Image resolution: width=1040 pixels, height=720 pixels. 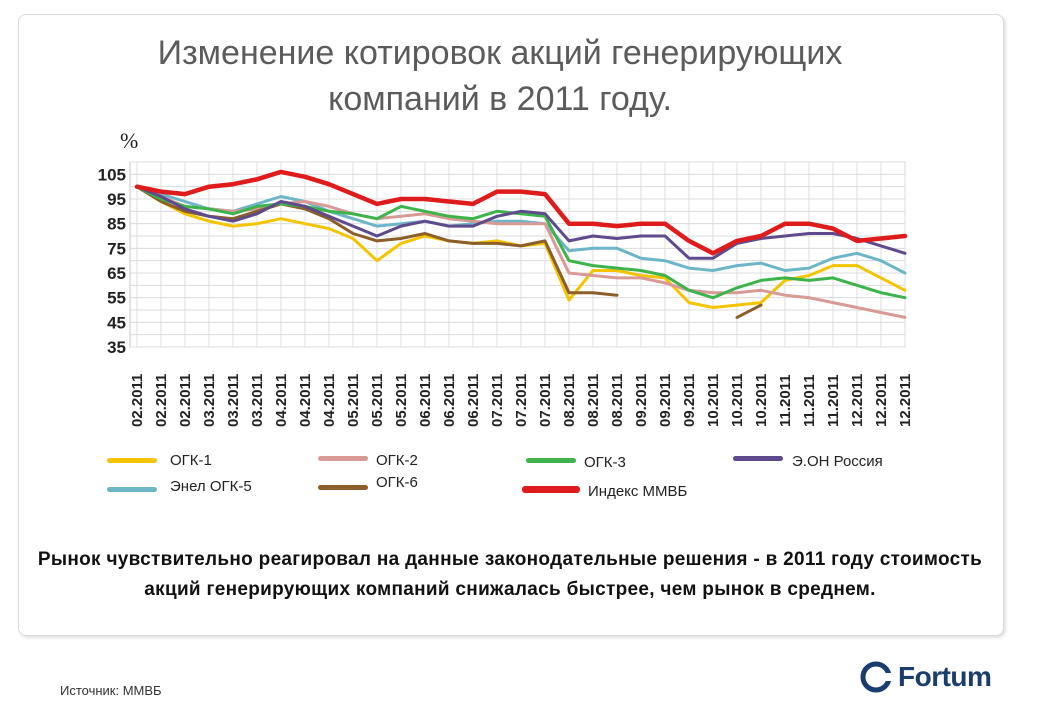 I want to click on y-tick-label: 55, so click(x=116, y=298).